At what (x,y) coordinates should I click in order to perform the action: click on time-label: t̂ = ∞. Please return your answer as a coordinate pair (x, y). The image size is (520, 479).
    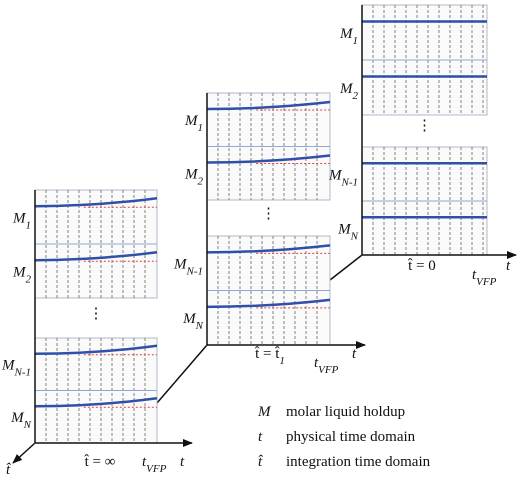
    Looking at the image, I should click on (100, 462).